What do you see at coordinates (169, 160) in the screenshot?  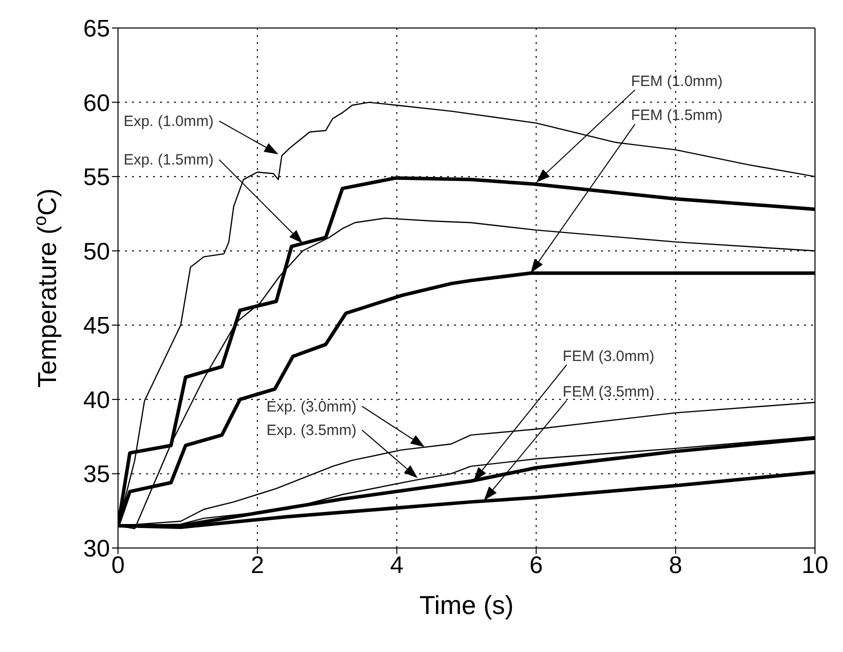 I see `annotation: Exp. (1.5mm)` at bounding box center [169, 160].